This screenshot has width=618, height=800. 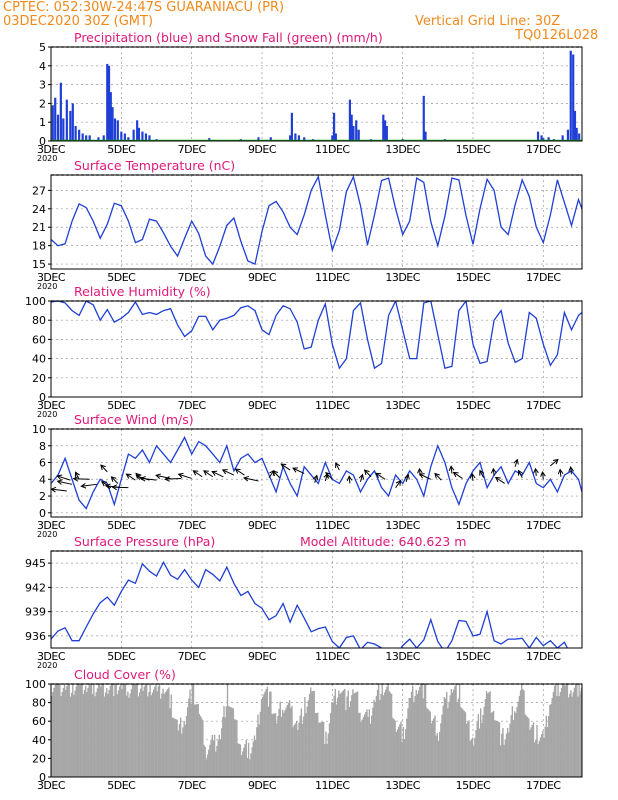 What do you see at coordinates (144, 541) in the screenshot?
I see `panel-title: Surface Pressure (hPa)` at bounding box center [144, 541].